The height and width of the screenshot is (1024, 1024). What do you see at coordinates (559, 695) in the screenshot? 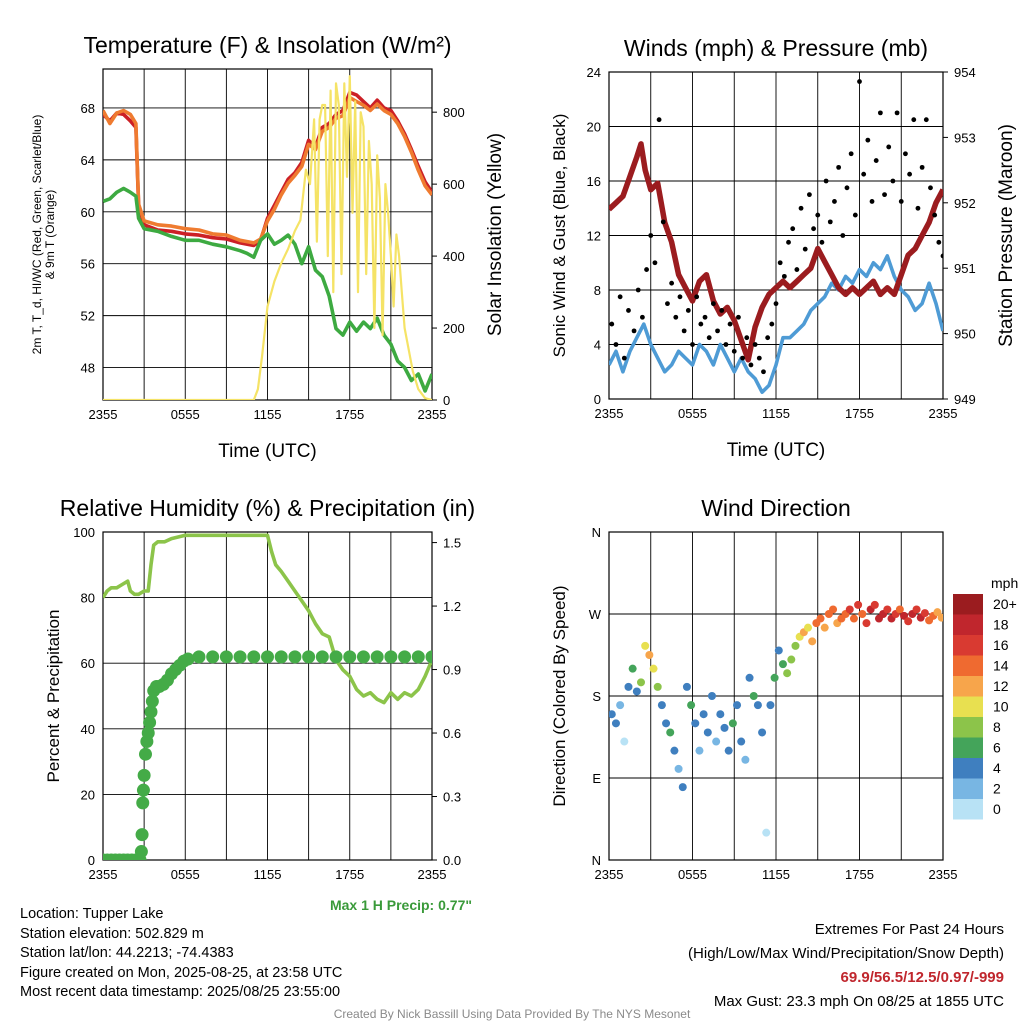
I see `wind-direction-y-label: Direction (Colored By Speed)` at bounding box center [559, 695].